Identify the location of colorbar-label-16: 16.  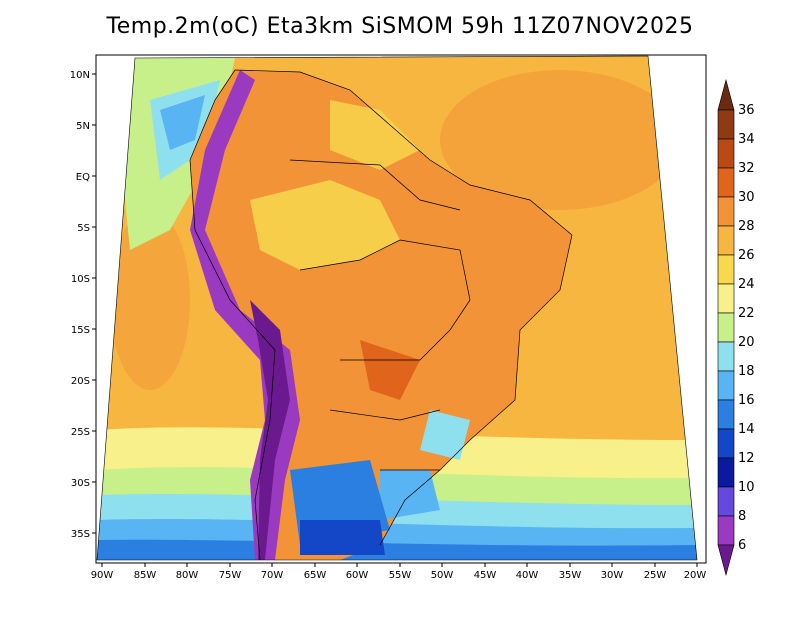
(746, 400).